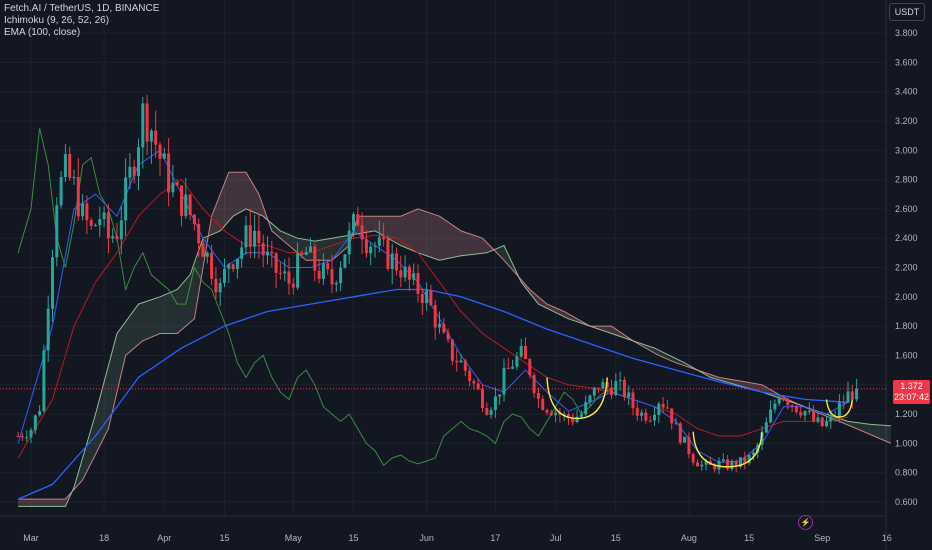 The image size is (932, 550). Describe the element at coordinates (164, 538) in the screenshot. I see `x-tick-label: Apr` at that location.